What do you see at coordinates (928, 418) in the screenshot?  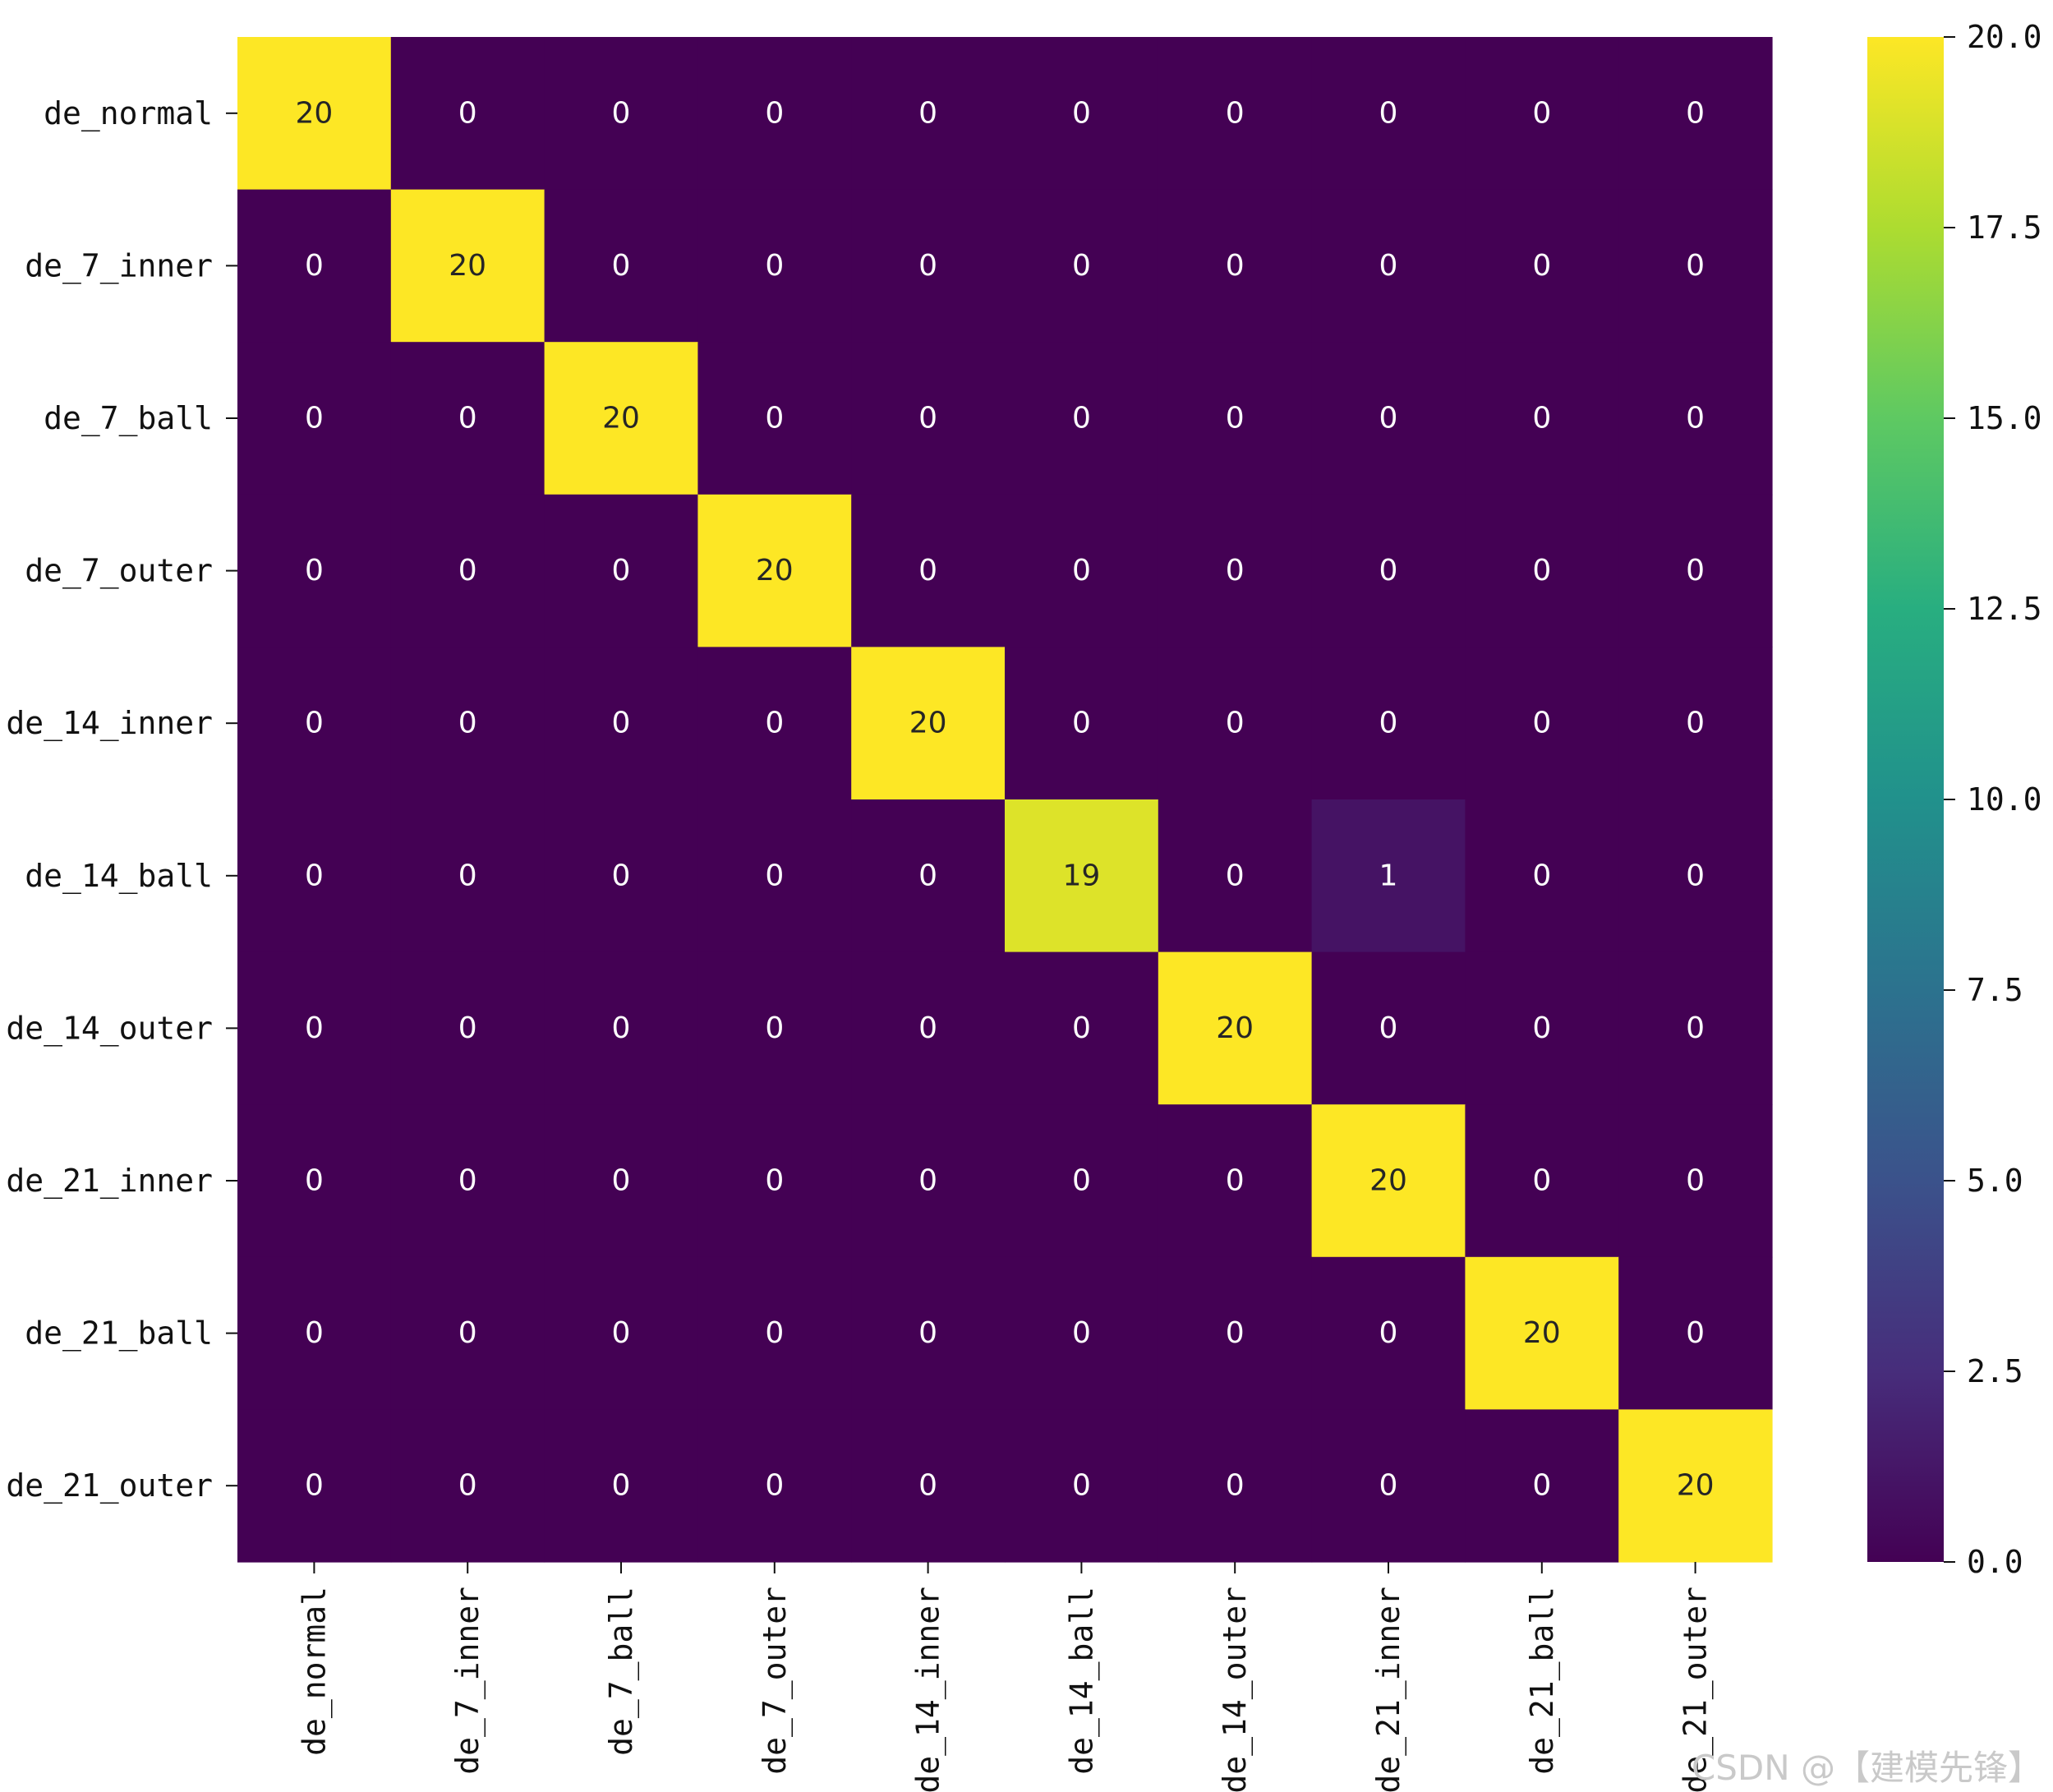 I see `heatmap-cell-r2-c4` at bounding box center [928, 418].